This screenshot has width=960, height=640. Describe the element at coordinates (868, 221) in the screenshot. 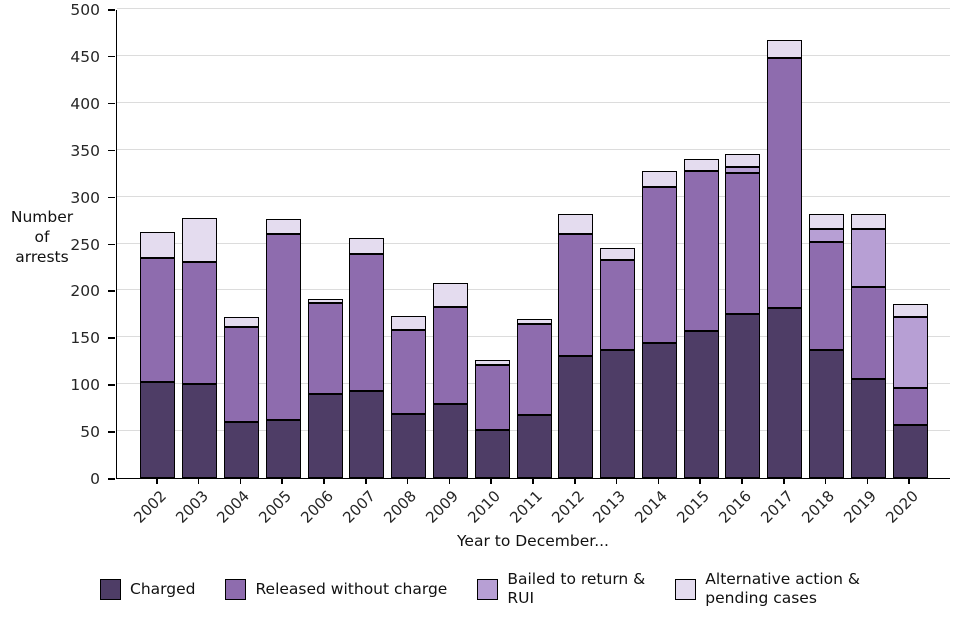

I see `bar-2019-alternative-action-pending-cases` at that location.